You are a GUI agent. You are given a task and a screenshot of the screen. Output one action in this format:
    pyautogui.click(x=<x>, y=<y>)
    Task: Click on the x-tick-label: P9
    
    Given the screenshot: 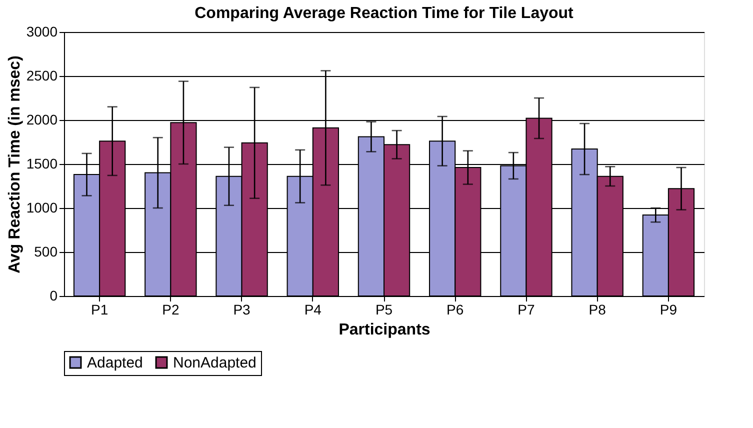 What is the action you would take?
    pyautogui.click(x=669, y=310)
    